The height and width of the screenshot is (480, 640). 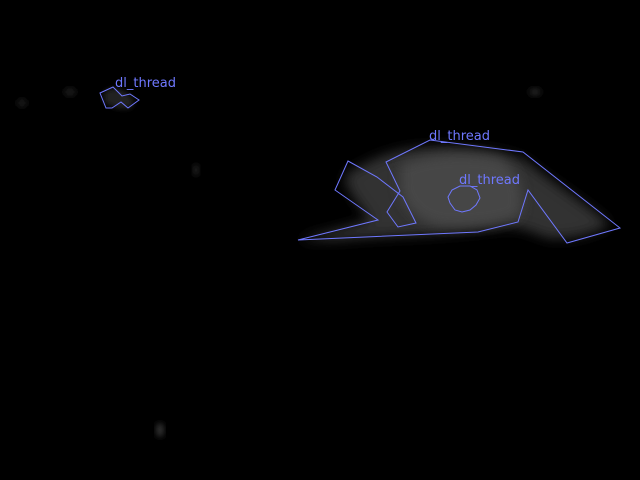 I want to click on annotation-outline-inner, so click(x=464, y=199).